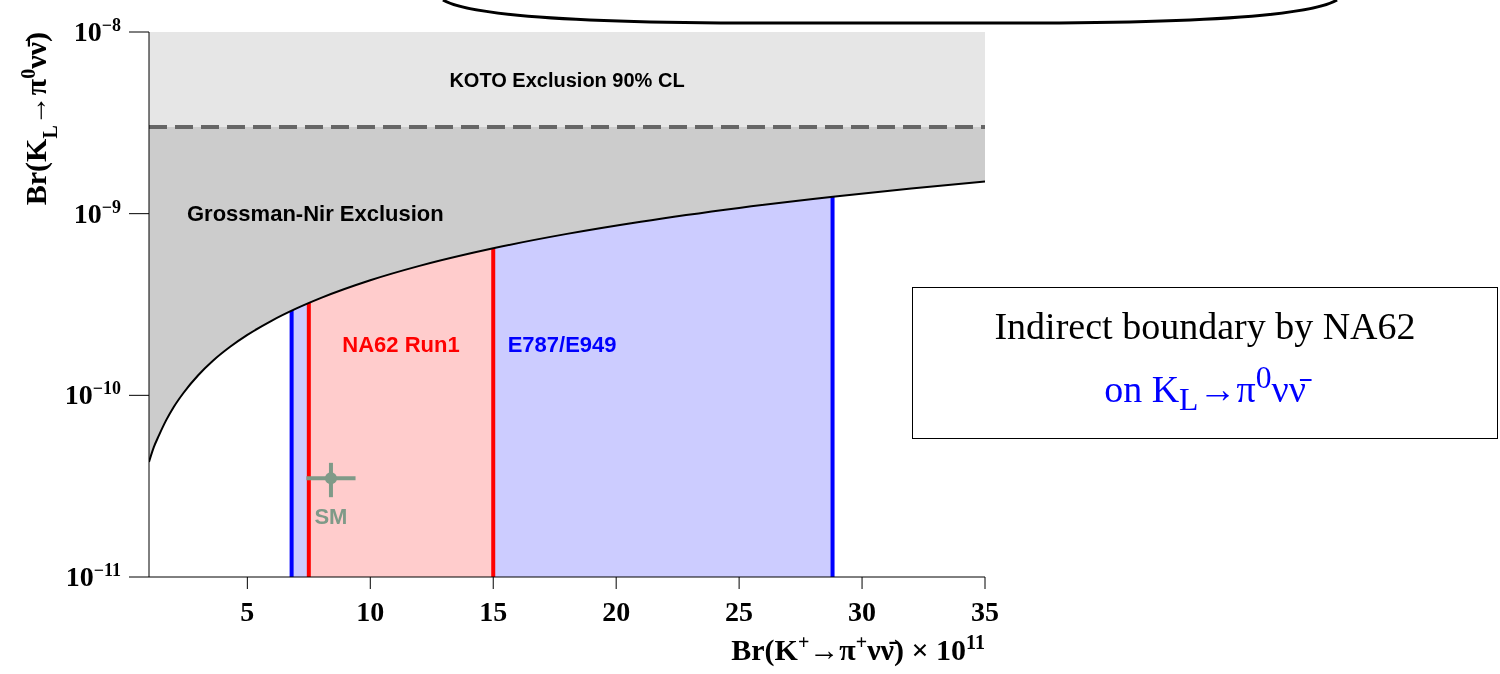 The width and height of the screenshot is (1500, 674). I want to click on x-axis-title: Br(K$^{+}$→π$^{+}$νν̄) × 10$^{11}$, so click(858, 649).